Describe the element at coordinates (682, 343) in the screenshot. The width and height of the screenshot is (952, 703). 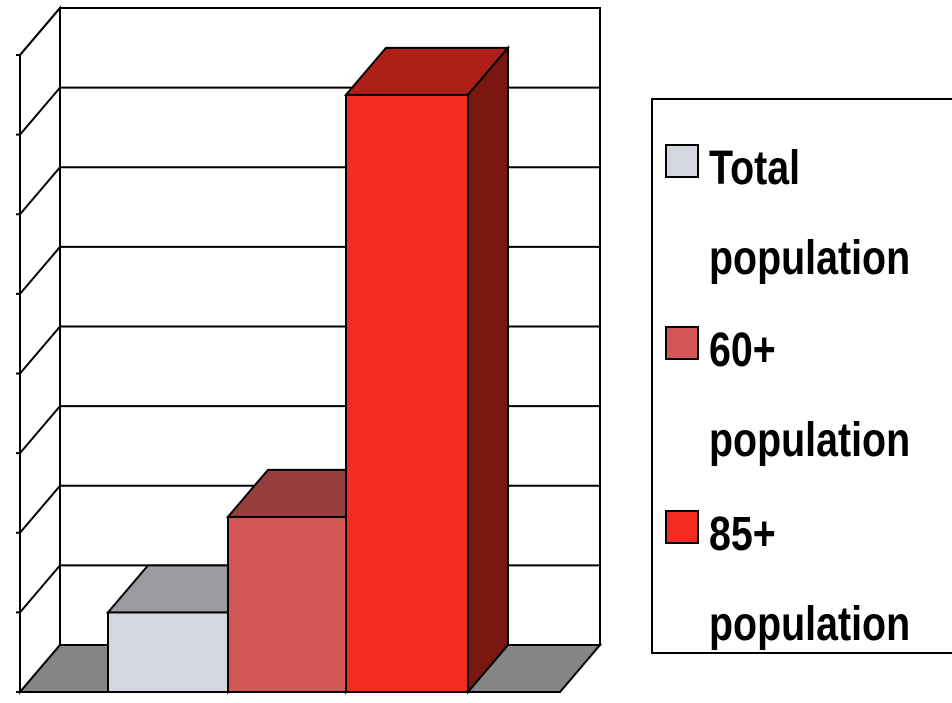
I see `legend-swatch-60plus` at that location.